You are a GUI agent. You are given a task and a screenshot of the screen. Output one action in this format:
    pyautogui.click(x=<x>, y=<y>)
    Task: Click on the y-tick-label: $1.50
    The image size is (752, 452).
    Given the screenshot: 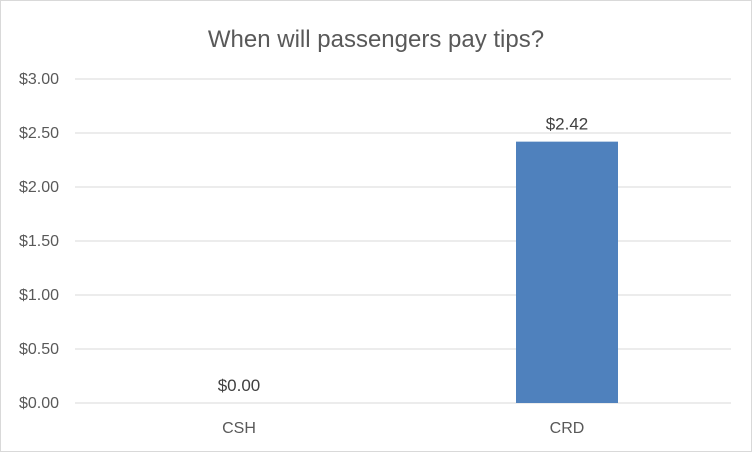 What is the action you would take?
    pyautogui.click(x=39, y=241)
    